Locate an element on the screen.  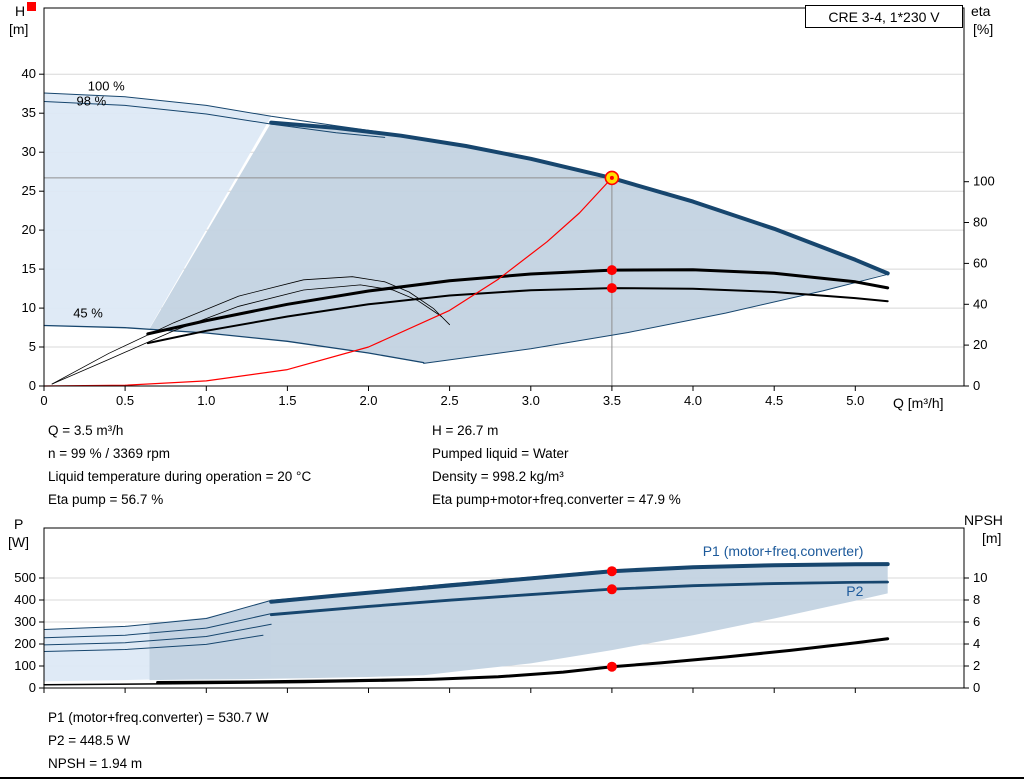
right-tick-label: 8 is located at coordinates (976, 599).